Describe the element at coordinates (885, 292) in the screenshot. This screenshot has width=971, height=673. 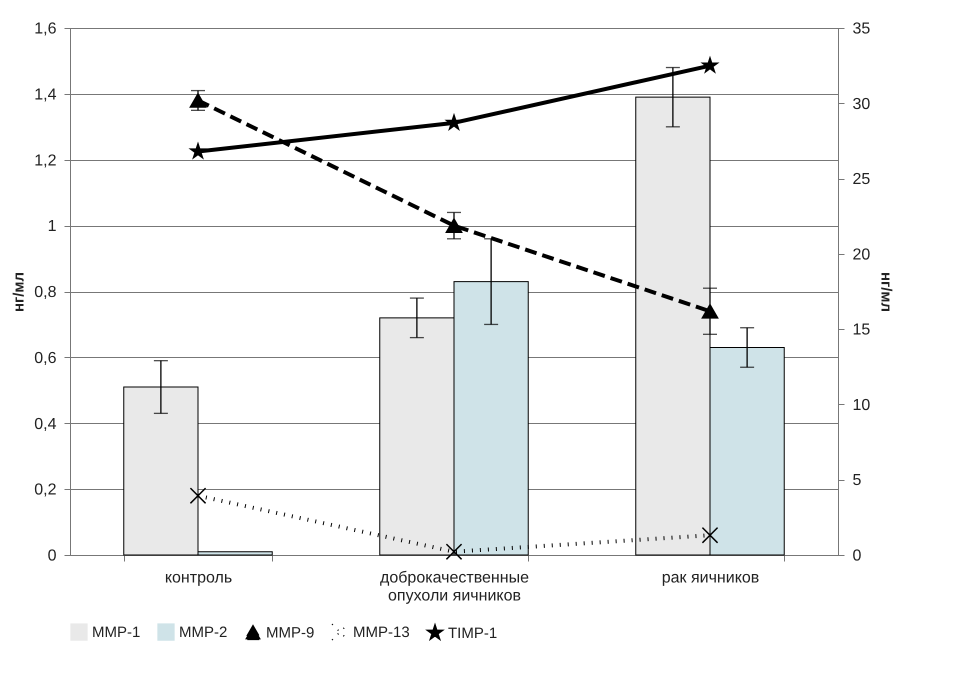
I see `y2-axis-title: нг/мл` at that location.